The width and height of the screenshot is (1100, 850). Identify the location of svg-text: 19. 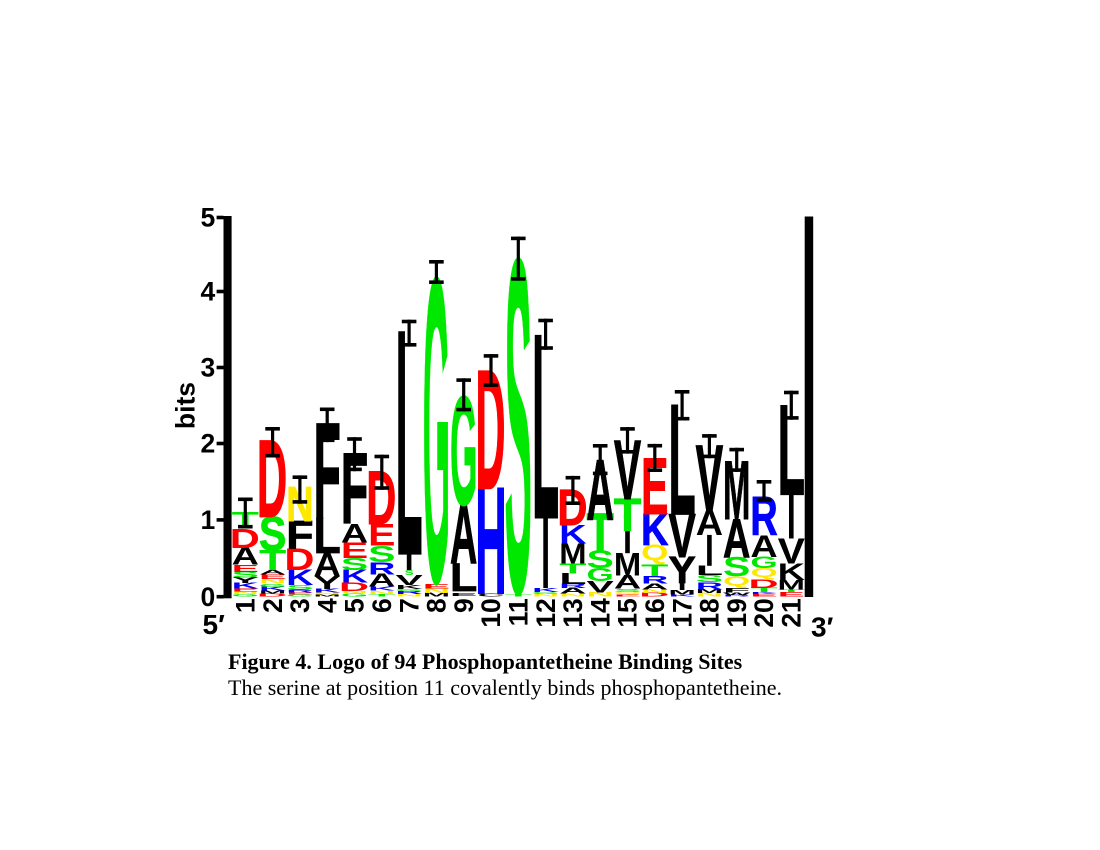
(737, 612).